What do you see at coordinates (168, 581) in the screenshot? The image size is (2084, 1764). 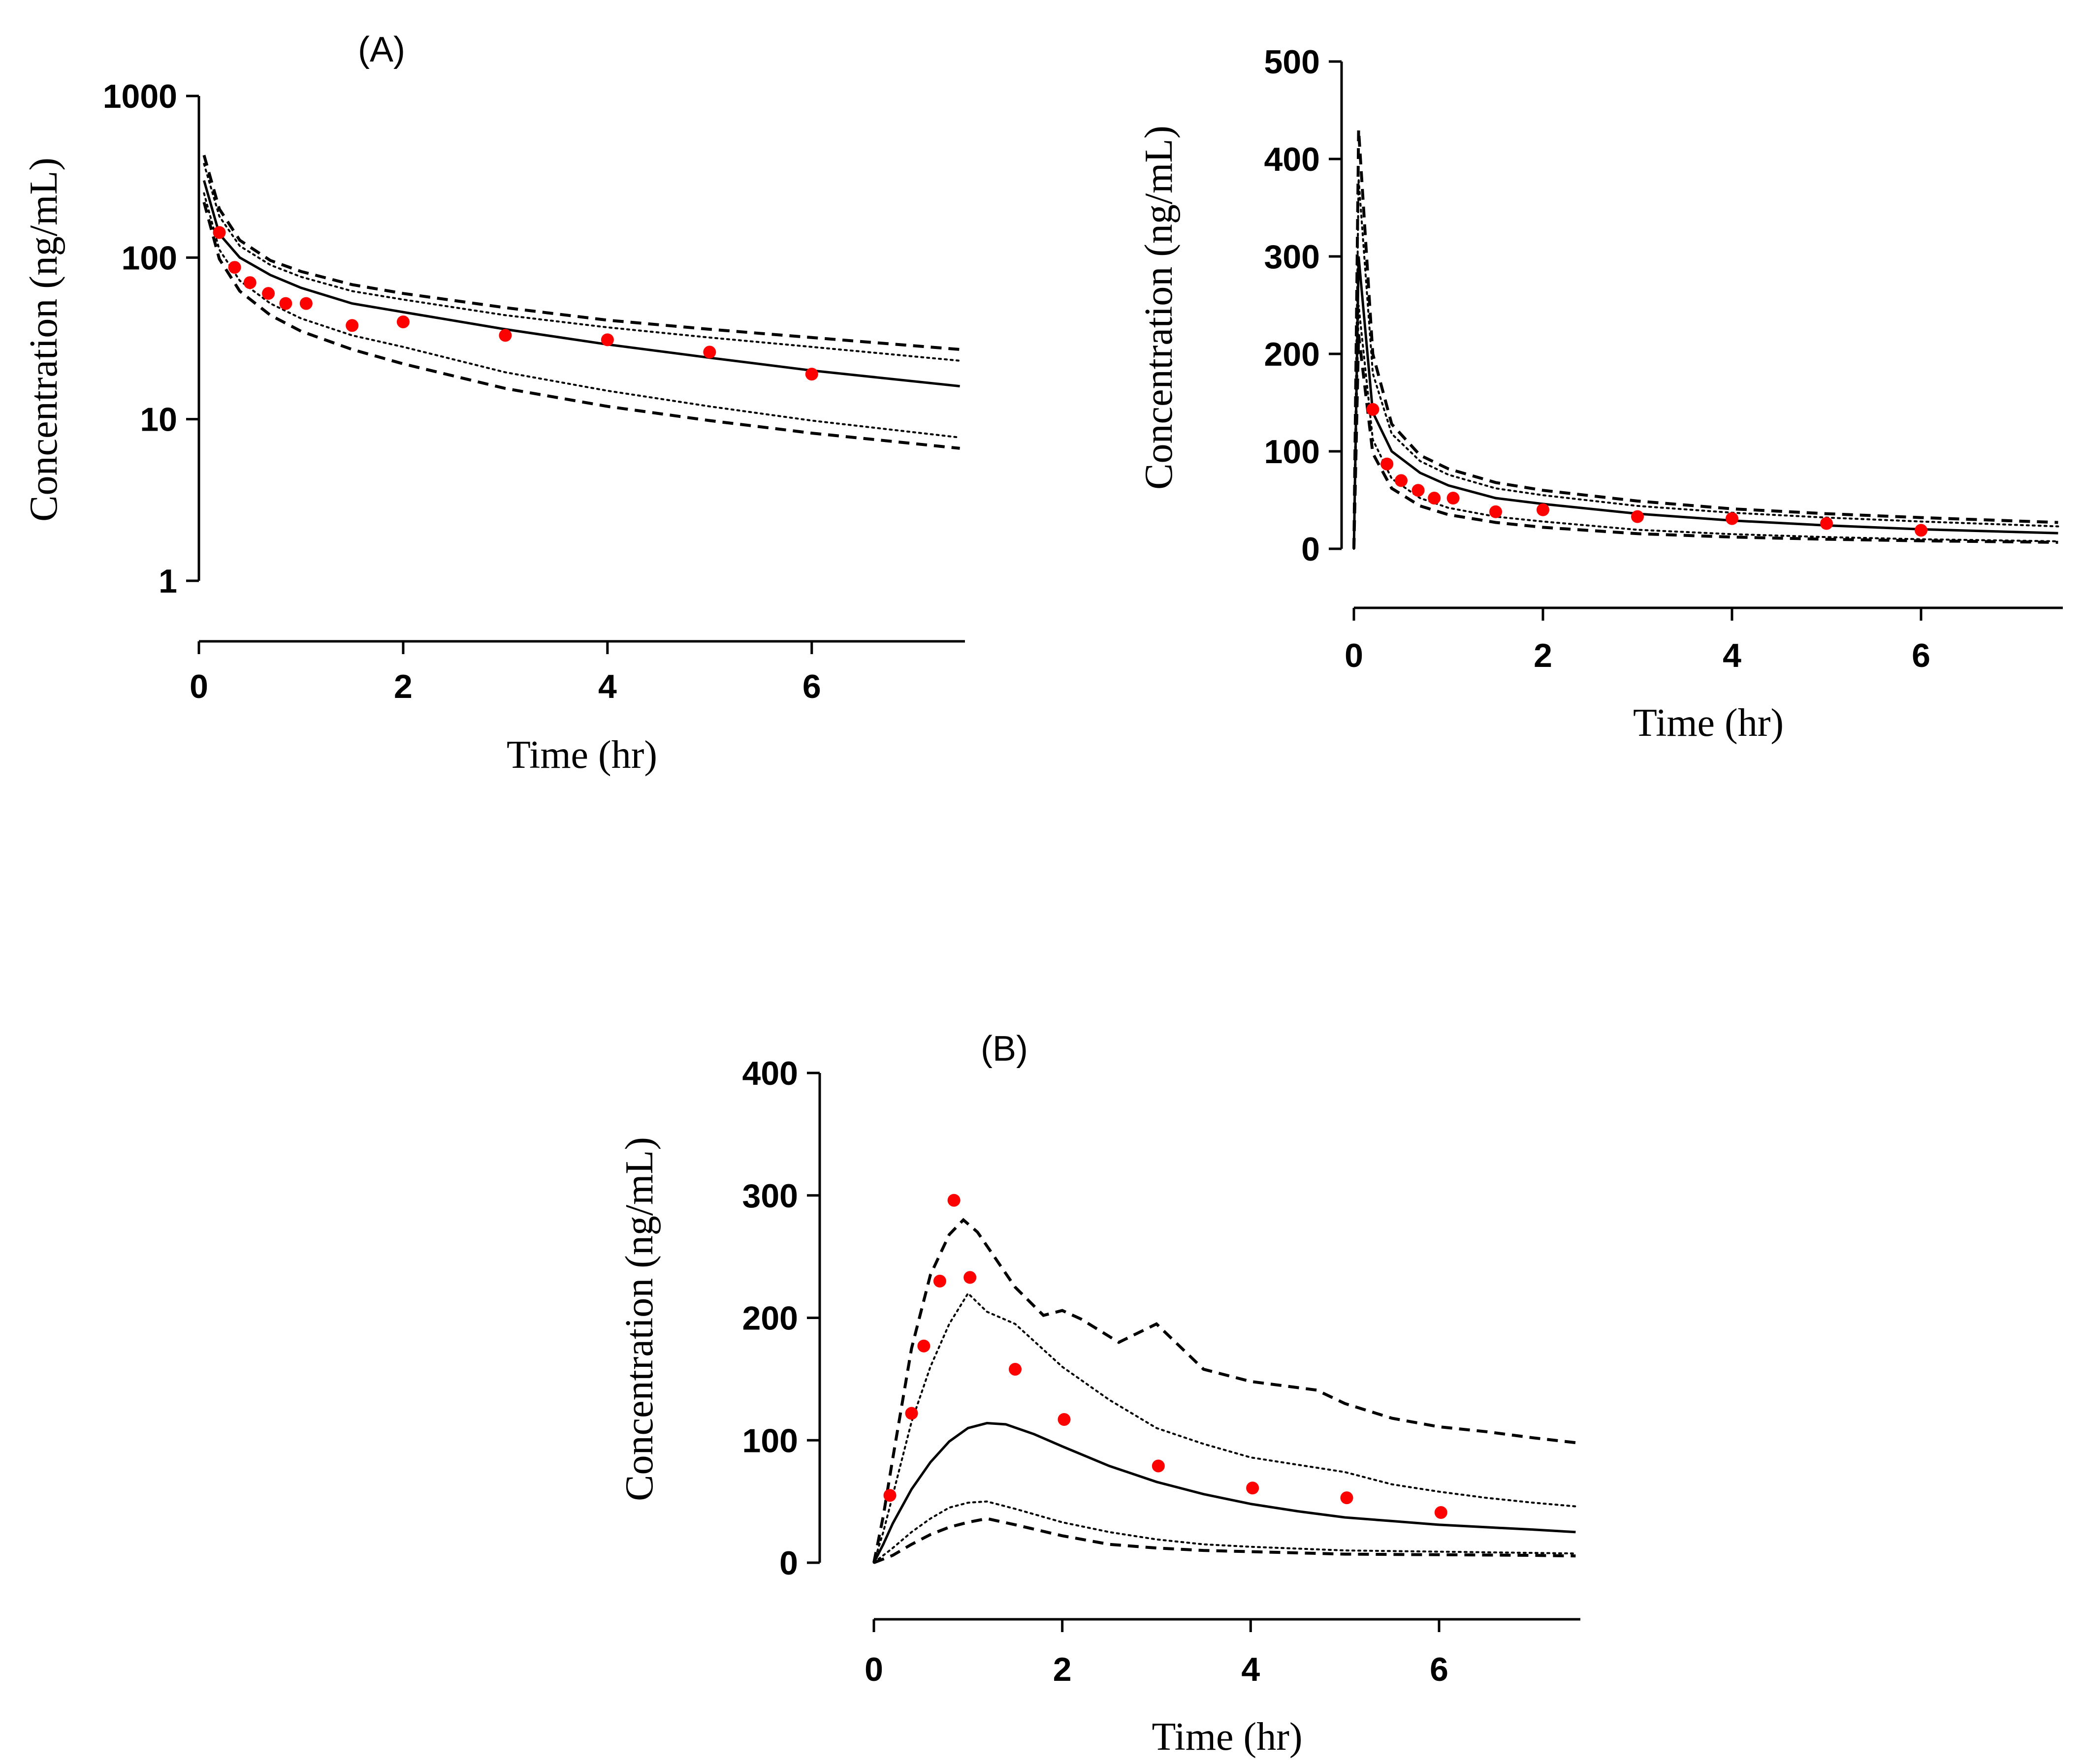 I see `y-tick-label: 1` at bounding box center [168, 581].